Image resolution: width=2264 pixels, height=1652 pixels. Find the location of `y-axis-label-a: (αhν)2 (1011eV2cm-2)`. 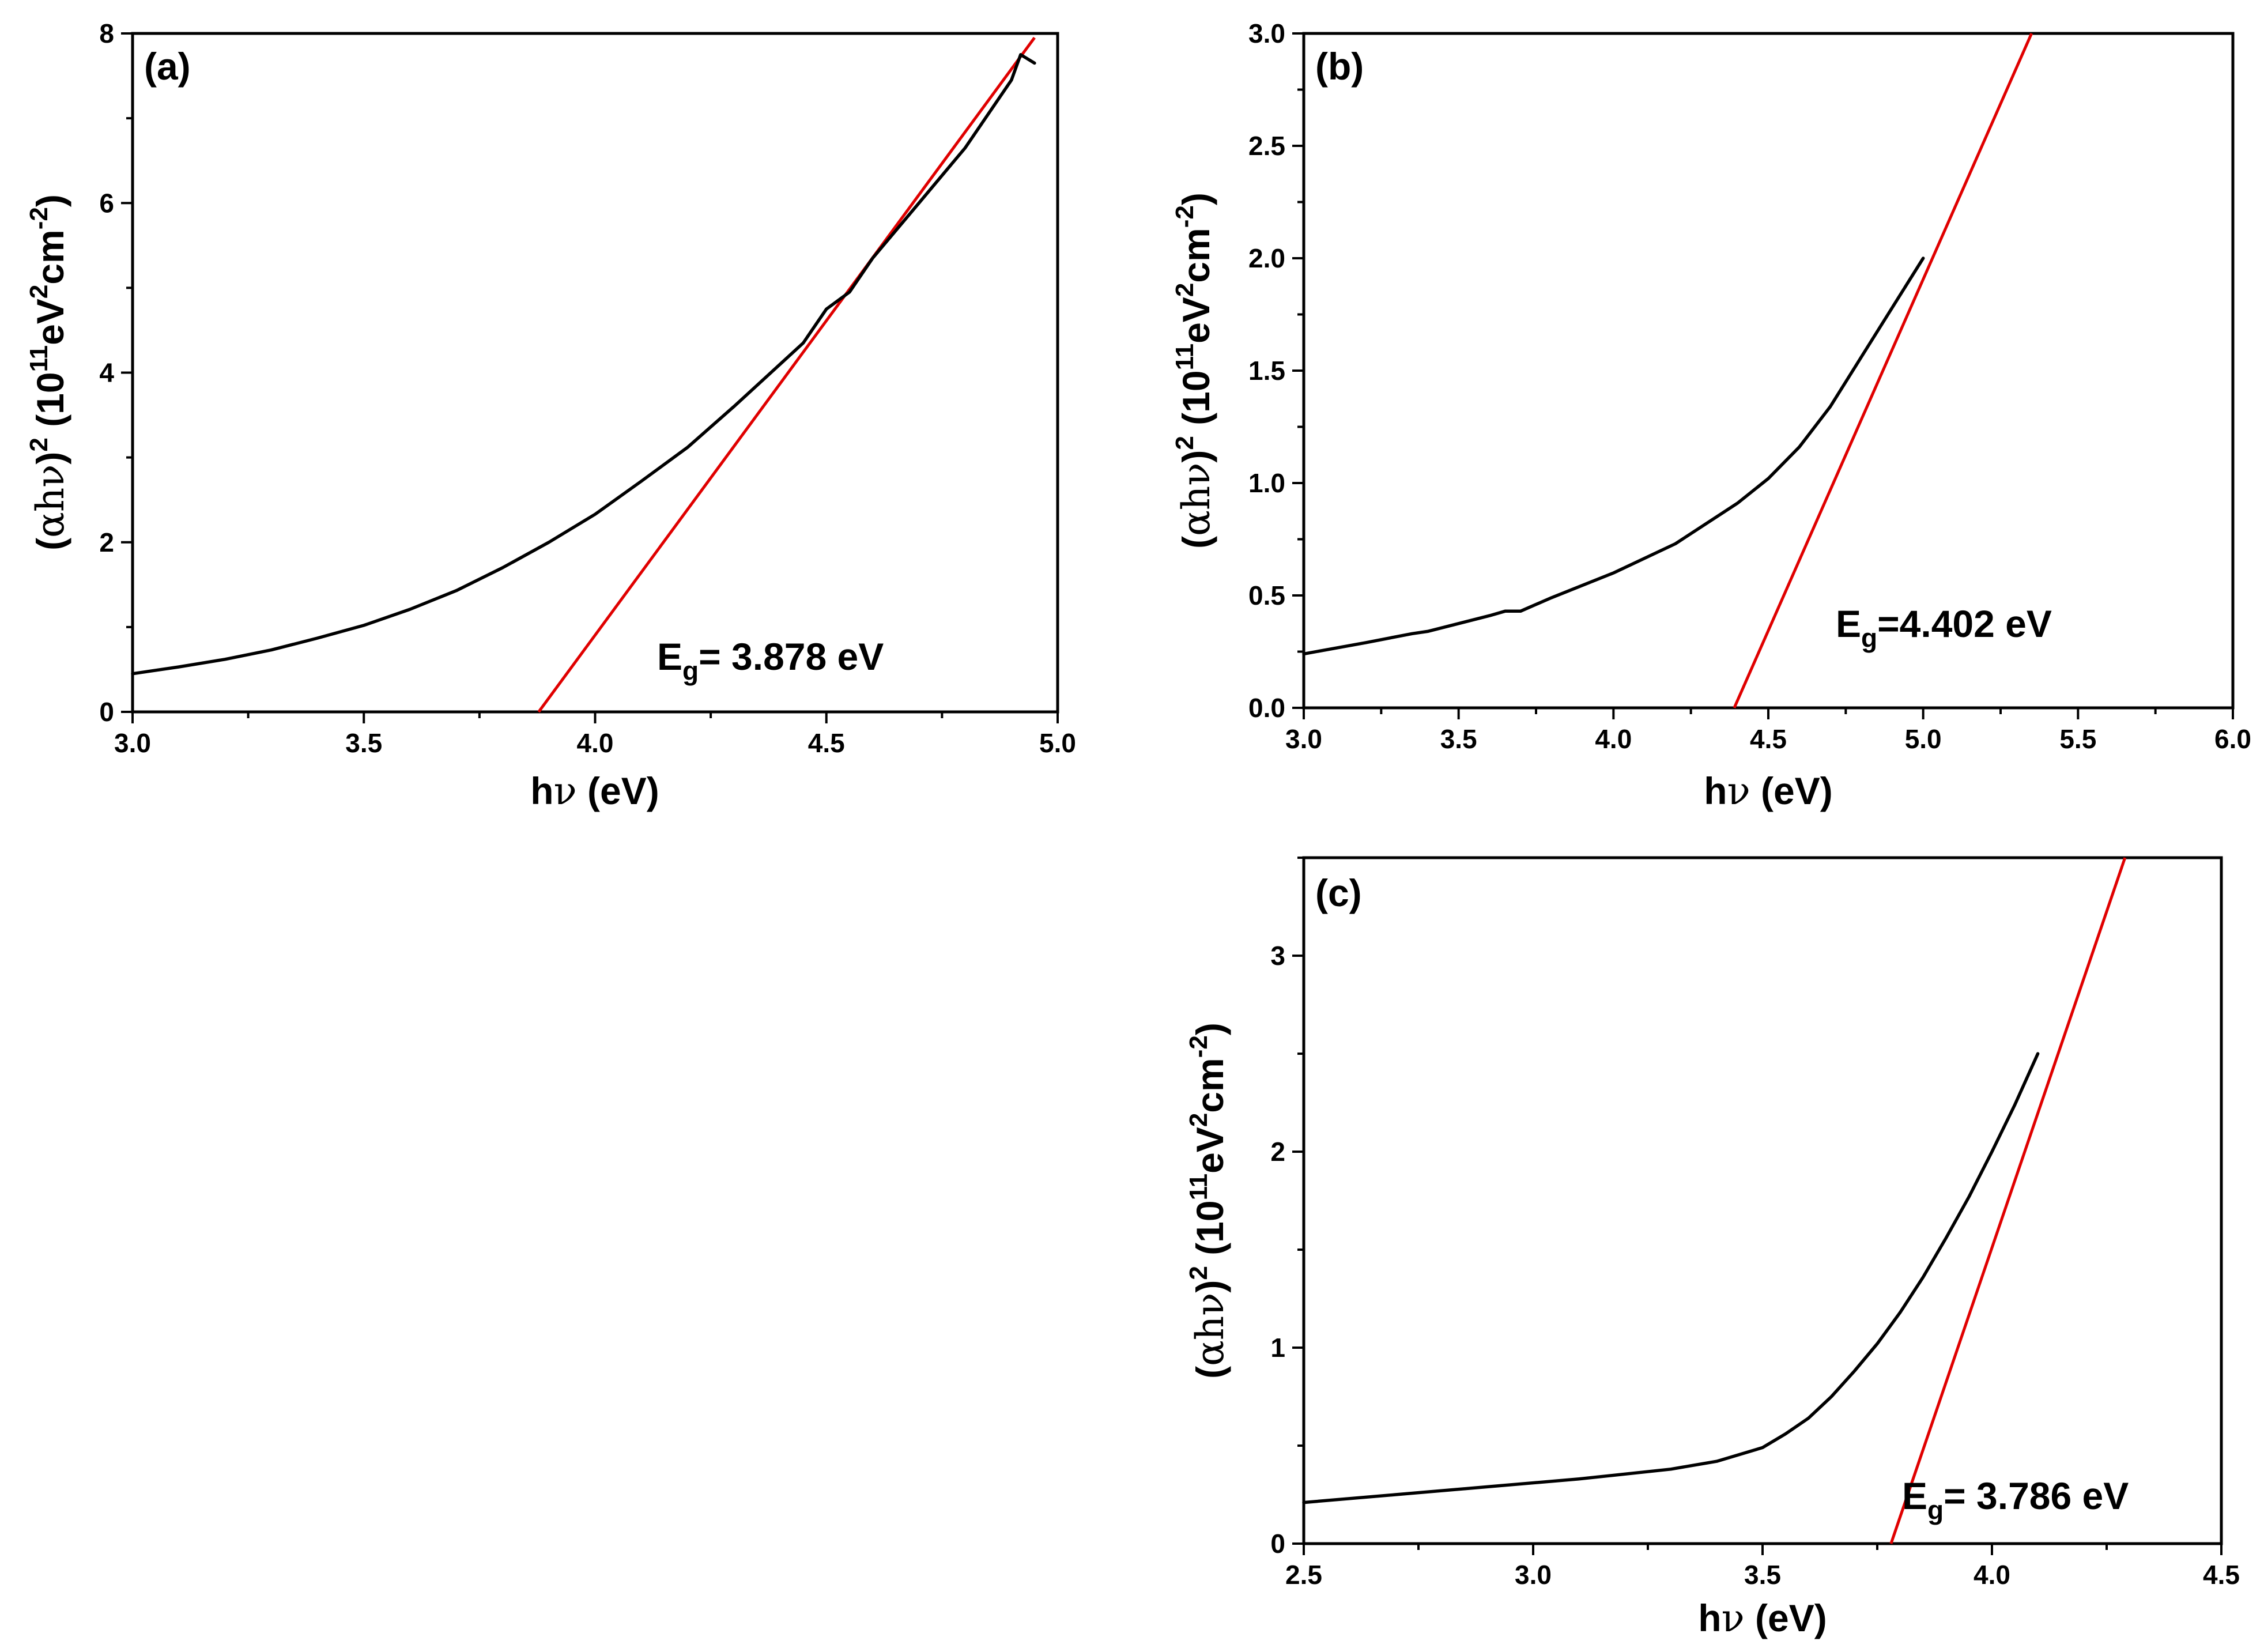

y-axis-label-a: (αhν)2 (1011eV2cm-2) is located at coordinates (49, 372).